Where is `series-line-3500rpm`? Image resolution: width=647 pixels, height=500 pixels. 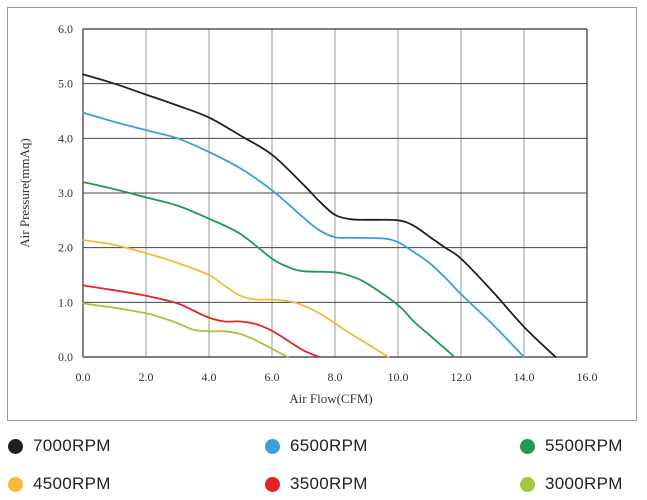 series-line-3500rpm is located at coordinates (201, 321).